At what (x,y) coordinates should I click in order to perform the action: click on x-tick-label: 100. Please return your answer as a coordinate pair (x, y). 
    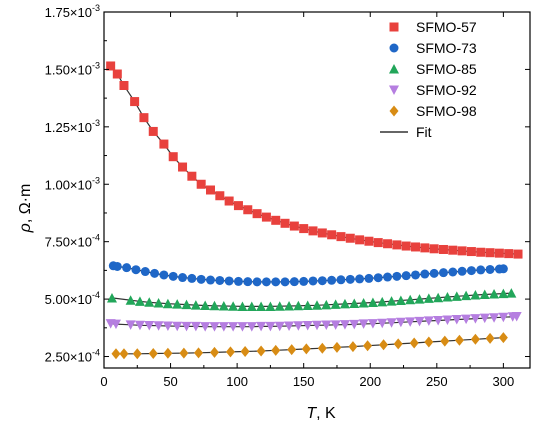
    Looking at the image, I should click on (237, 381).